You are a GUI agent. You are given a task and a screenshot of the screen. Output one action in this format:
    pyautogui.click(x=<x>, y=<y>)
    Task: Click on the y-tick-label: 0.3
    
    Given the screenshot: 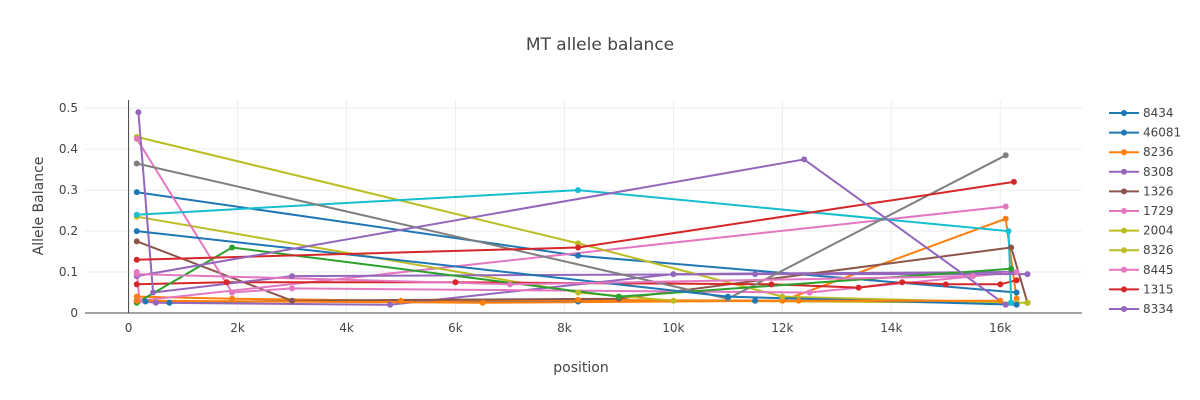 What is the action you would take?
    pyautogui.click(x=68, y=190)
    